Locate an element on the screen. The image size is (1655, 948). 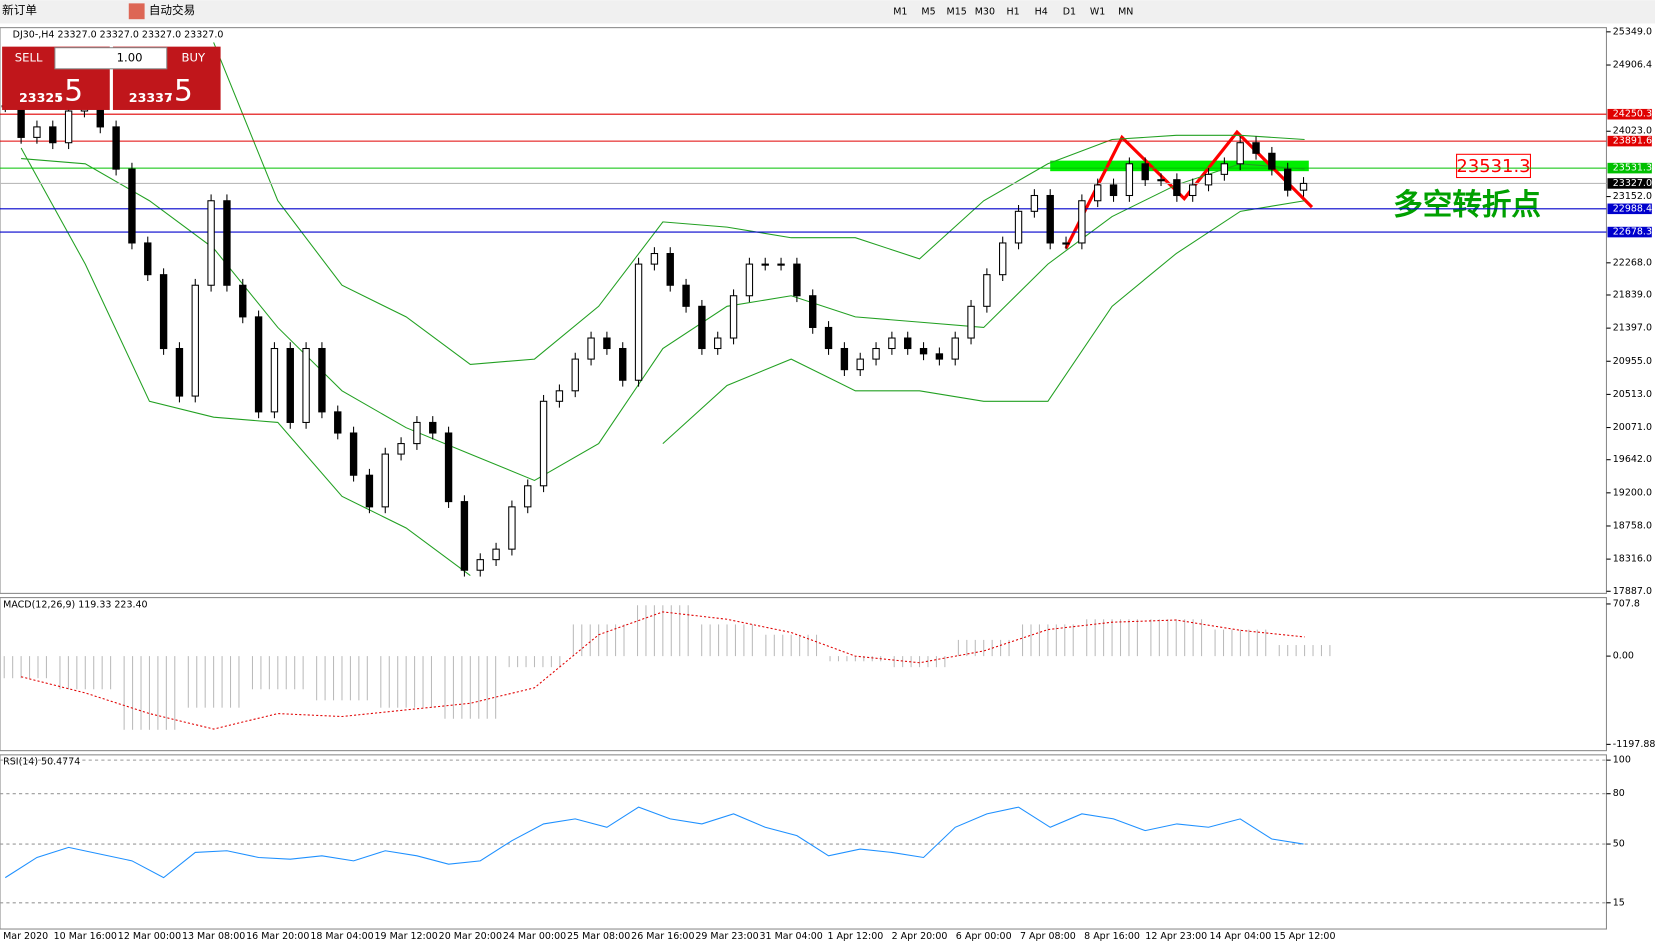
x-tick-label: 12 Mar 00:00 is located at coordinates (149, 936).